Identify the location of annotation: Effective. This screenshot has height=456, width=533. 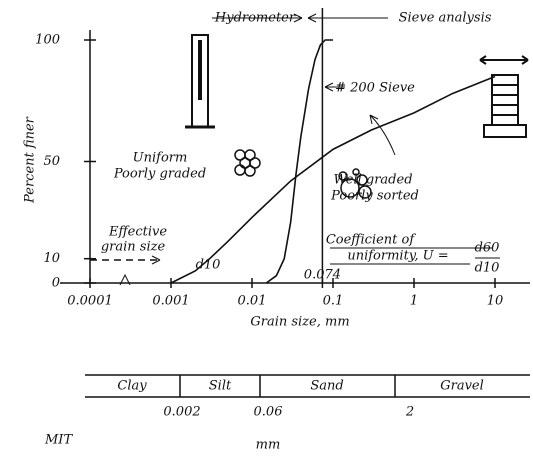
(137, 232).